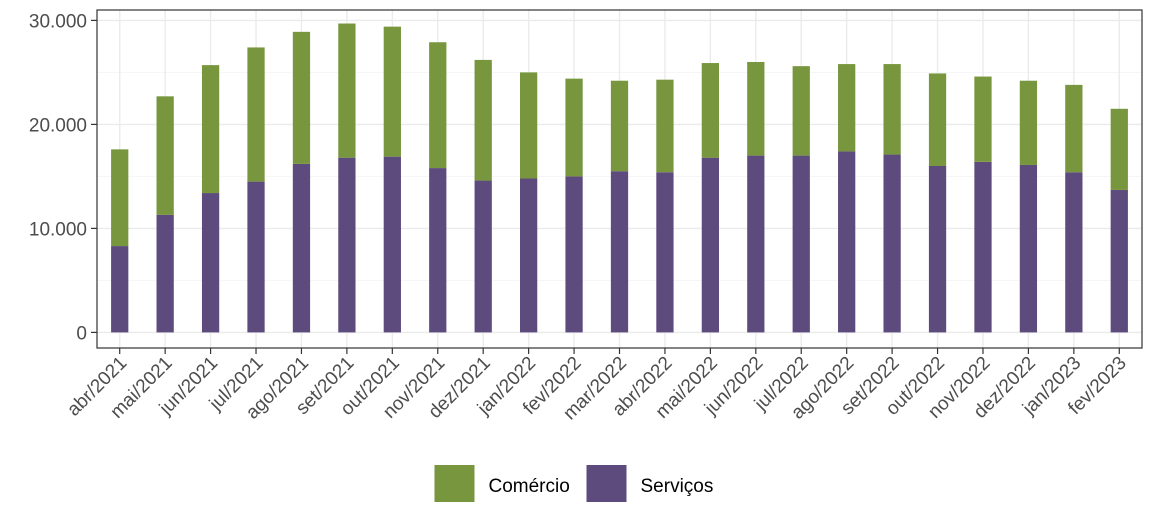 This screenshot has height=507, width=1159. What do you see at coordinates (81, 333) in the screenshot?
I see `y-tick-label: 0` at bounding box center [81, 333].